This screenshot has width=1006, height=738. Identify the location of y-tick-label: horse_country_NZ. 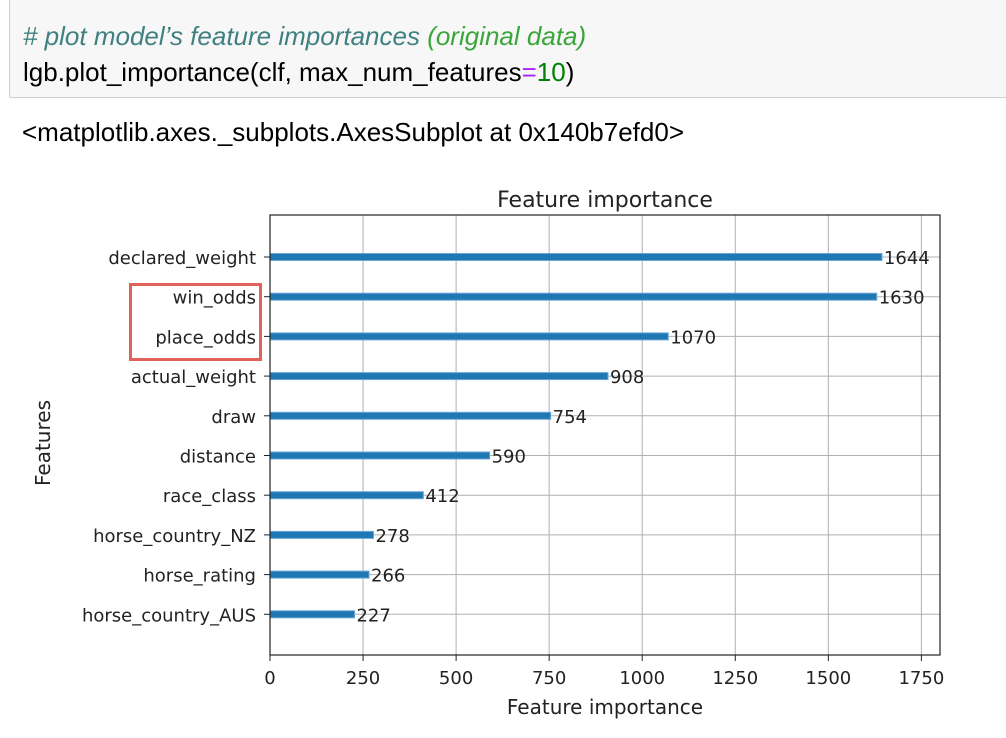
(174, 536).